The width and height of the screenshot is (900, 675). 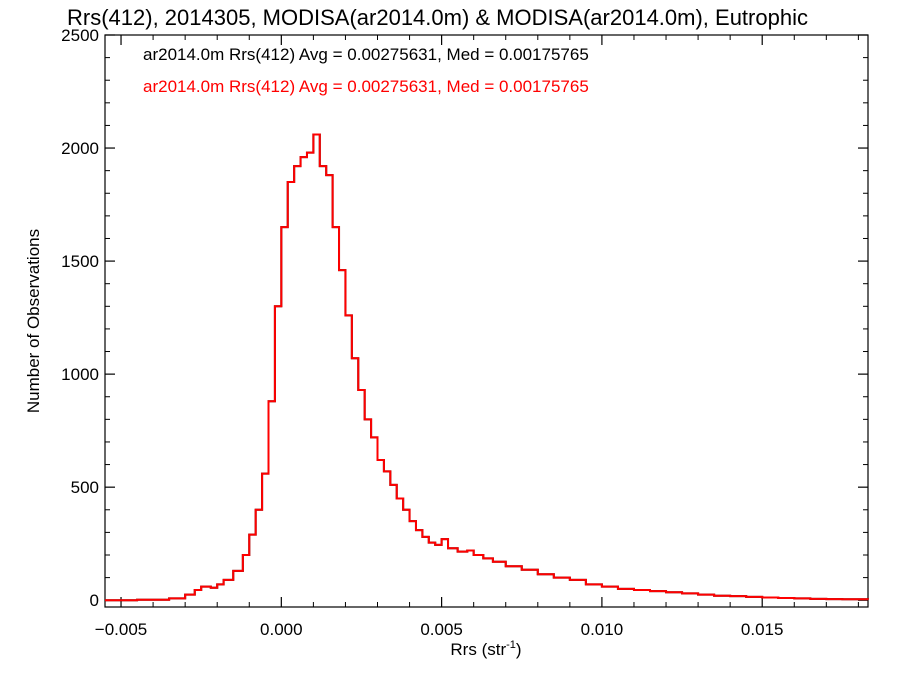 What do you see at coordinates (33, 321) in the screenshot?
I see `y-axis-label: Number of Observations` at bounding box center [33, 321].